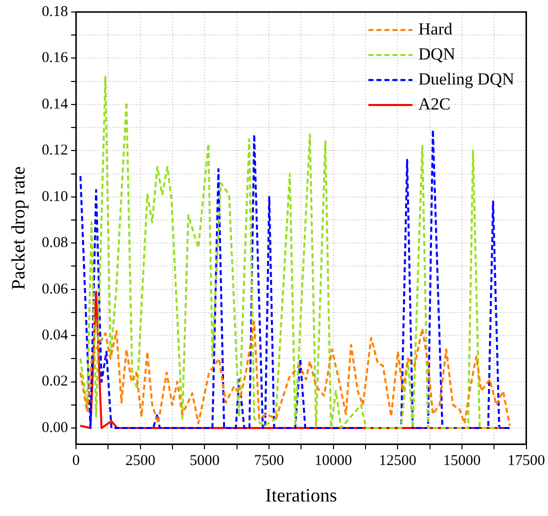  Describe the element at coordinates (55, 428) in the screenshot. I see `y-tick-label: 0.00` at that location.